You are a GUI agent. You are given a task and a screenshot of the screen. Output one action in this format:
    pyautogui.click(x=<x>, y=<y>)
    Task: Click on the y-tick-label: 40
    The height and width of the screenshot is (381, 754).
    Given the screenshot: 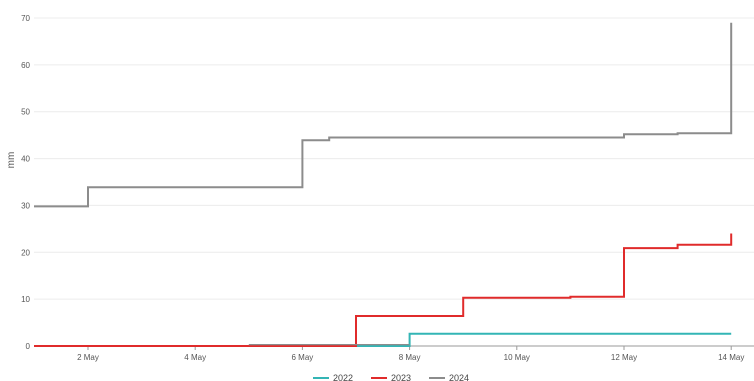 What is the action you would take?
    pyautogui.click(x=25, y=159)
    